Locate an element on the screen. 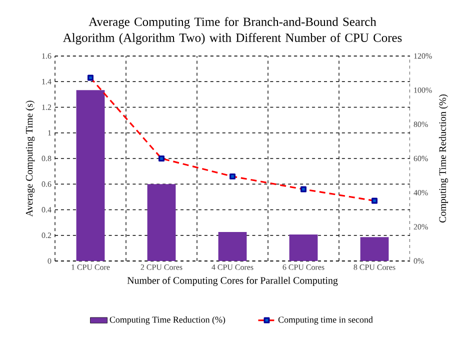 The width and height of the screenshot is (474, 337). y2-axis-title: Computing Time Reduction (%) is located at coordinates (443, 158).